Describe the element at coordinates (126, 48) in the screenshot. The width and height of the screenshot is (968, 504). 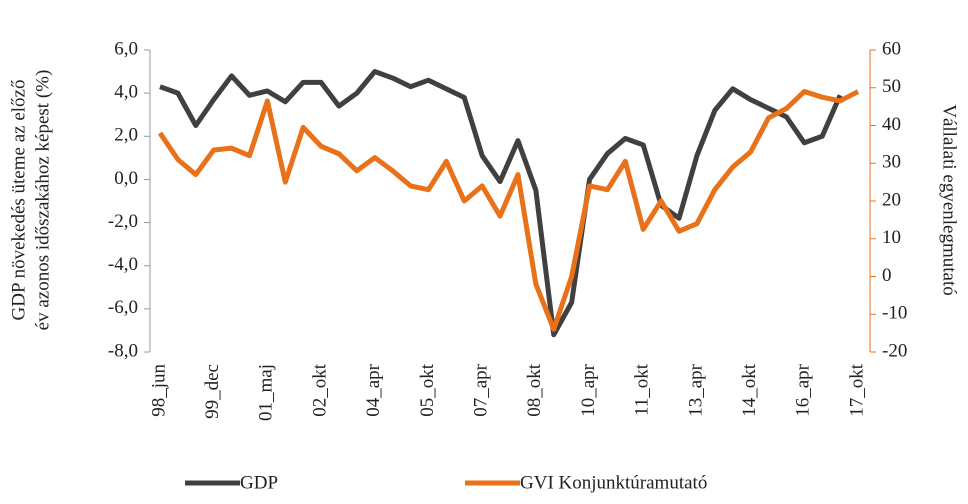
I see `y-tick-label: 6,0` at that location.